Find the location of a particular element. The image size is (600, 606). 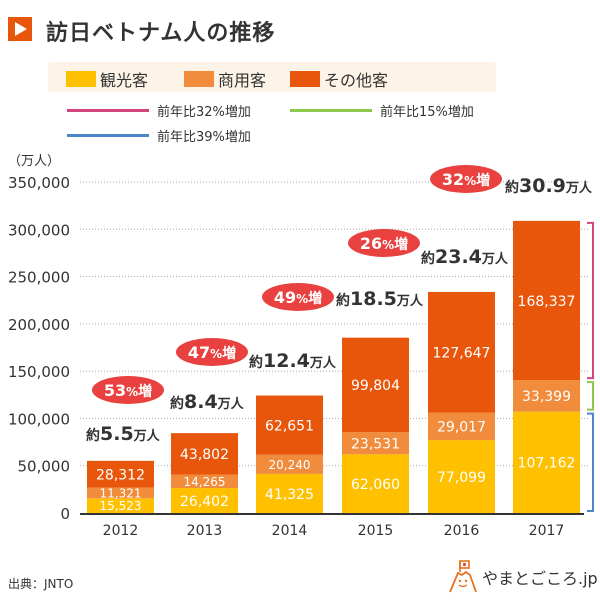

data-label: 14,265 is located at coordinates (205, 482).